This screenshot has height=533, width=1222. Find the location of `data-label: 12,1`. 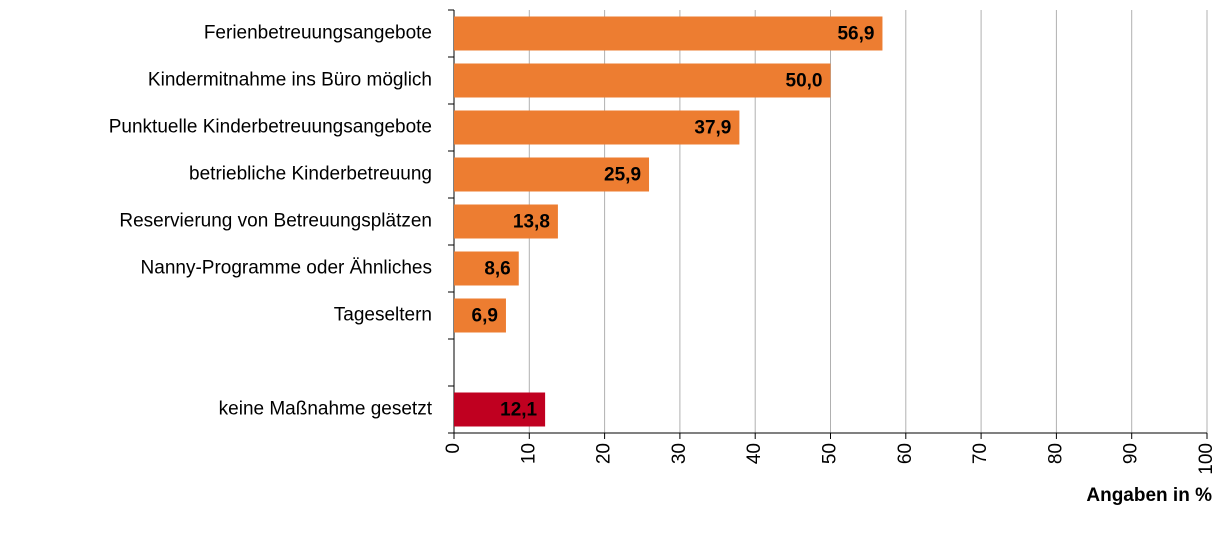

data-label: 12,1 is located at coordinates (518, 410).